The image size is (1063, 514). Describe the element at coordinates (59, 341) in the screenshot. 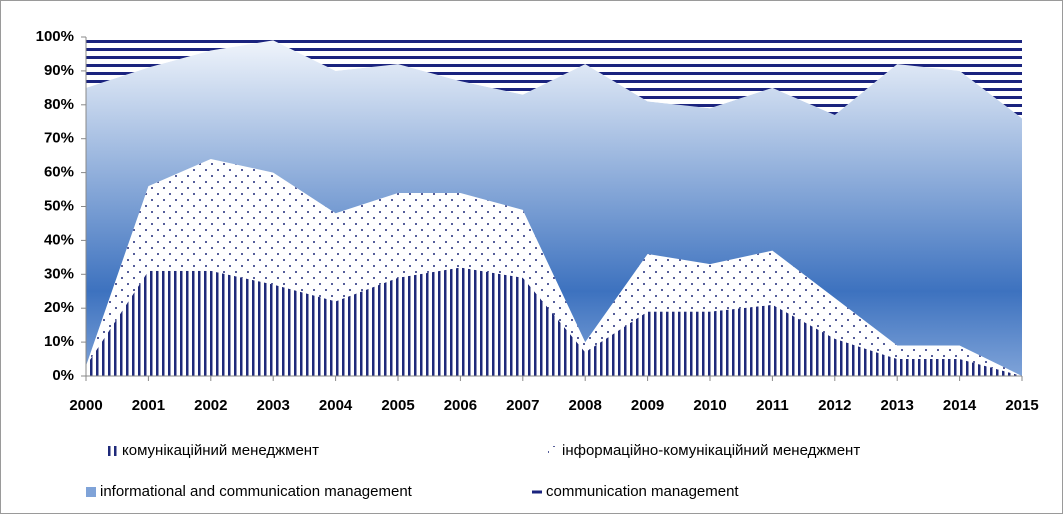

I see `y-tick-label: 10%` at that location.